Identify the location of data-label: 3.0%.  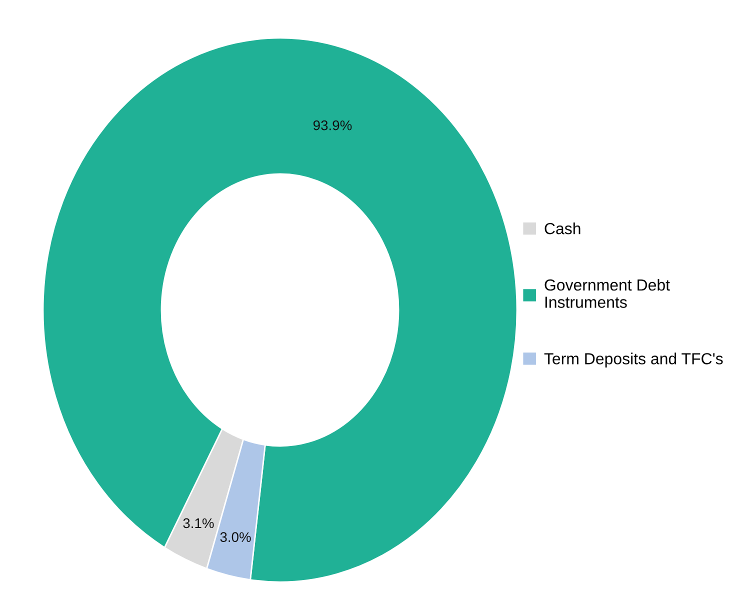
(235, 537).